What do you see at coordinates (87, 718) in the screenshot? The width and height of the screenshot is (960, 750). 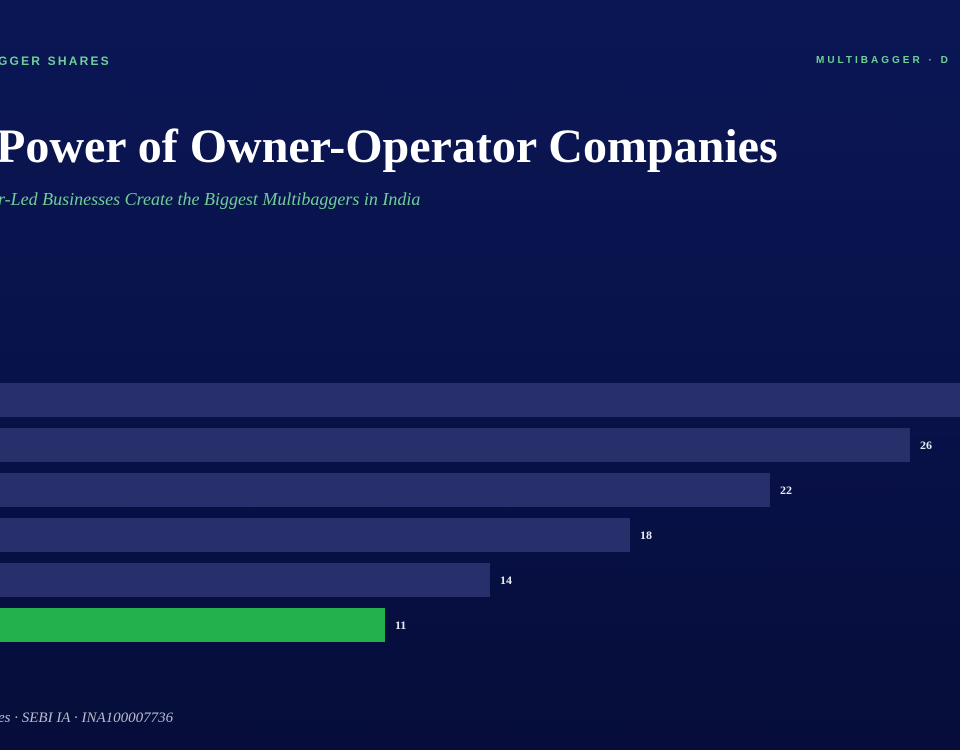 I see `footer: es · SEBI IA · INA100007736` at bounding box center [87, 718].